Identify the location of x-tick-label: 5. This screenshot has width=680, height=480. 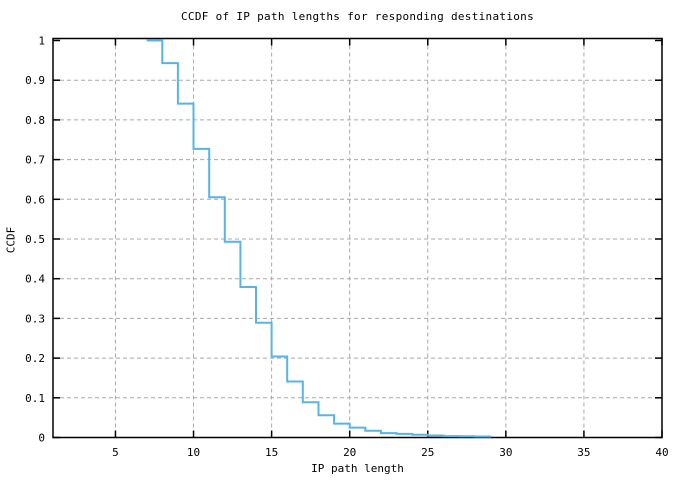
(115, 452).